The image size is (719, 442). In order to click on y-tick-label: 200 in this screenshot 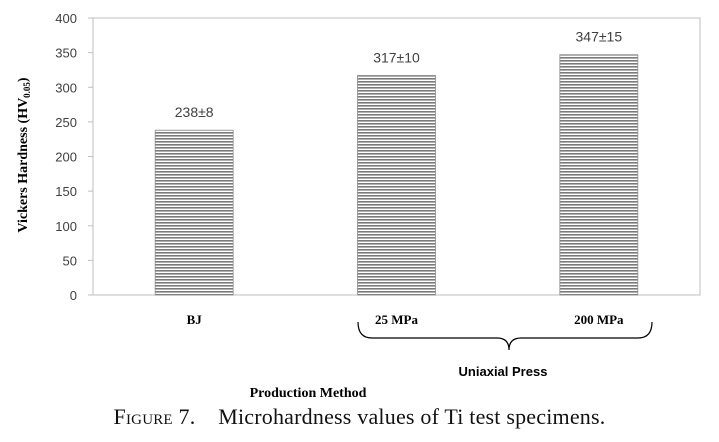, I will do `click(66, 157)`.